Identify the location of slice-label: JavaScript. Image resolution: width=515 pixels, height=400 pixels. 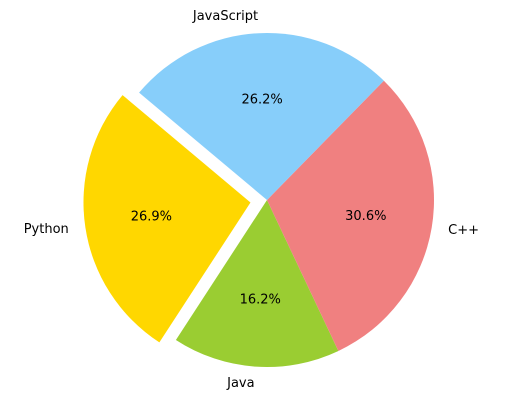
(225, 16).